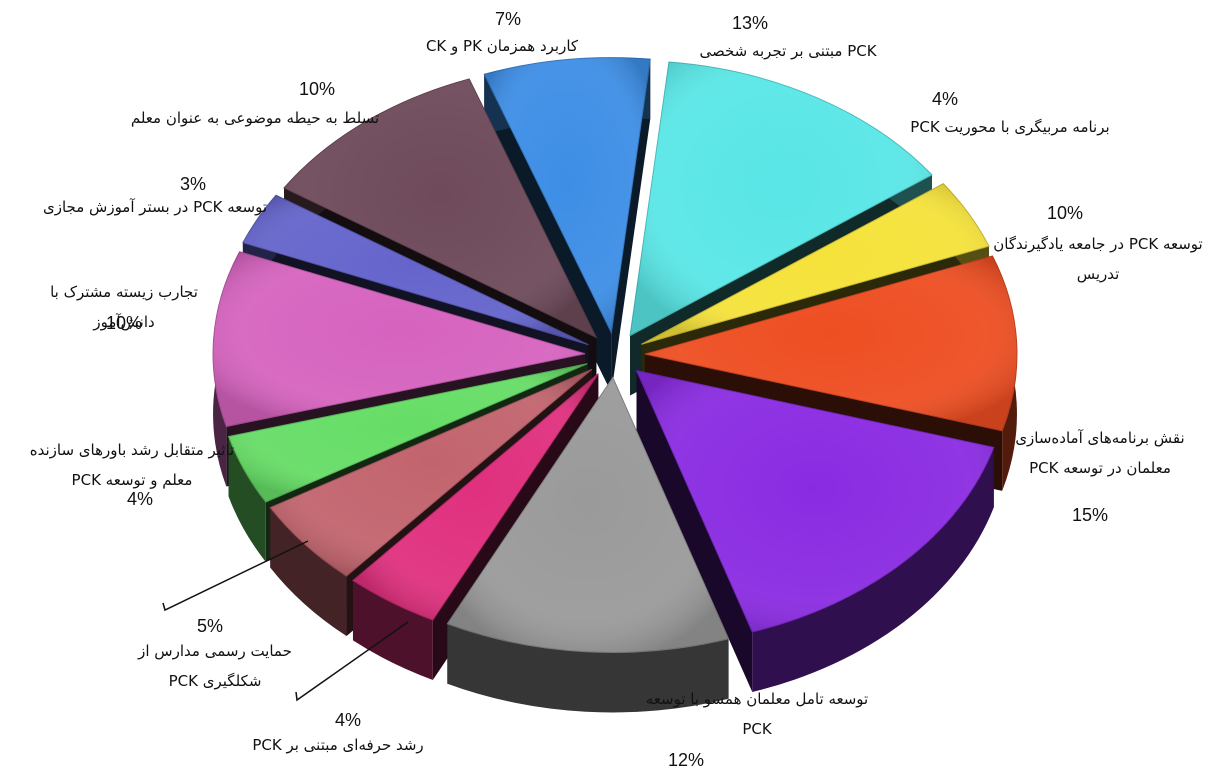  Describe the element at coordinates (124, 292) in the screenshot. I see `slice-label-9-line-1: تجارب زیسته مشترک با` at that location.